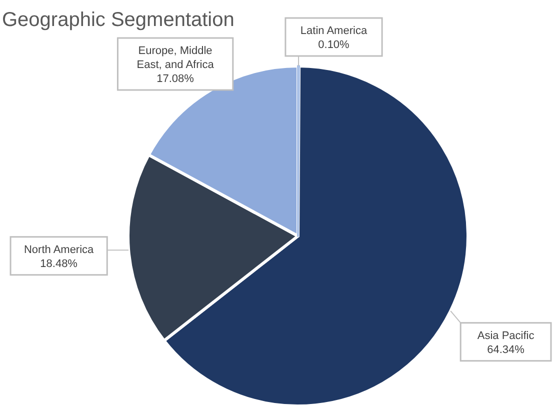 Image resolution: width=553 pixels, height=407 pixels. What do you see at coordinates (59, 264) in the screenshot?
I see `data-label: 18.48%` at bounding box center [59, 264].